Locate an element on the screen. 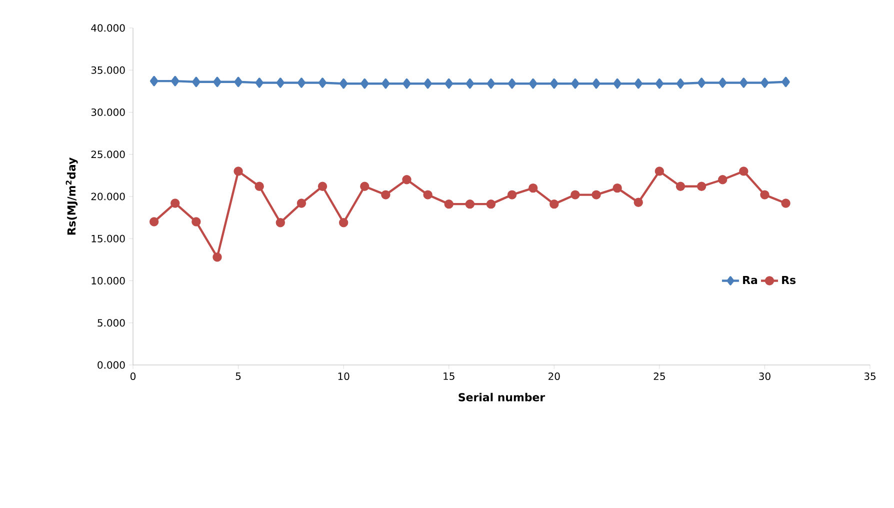  legend-label: Ra is located at coordinates (750, 280).